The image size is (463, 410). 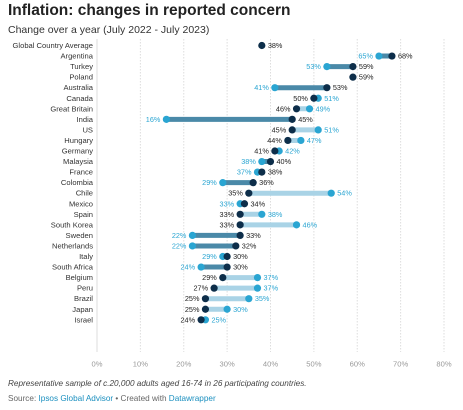 What do you see at coordinates (83, 319) in the screenshot?
I see `category-label: Israel` at bounding box center [83, 319].